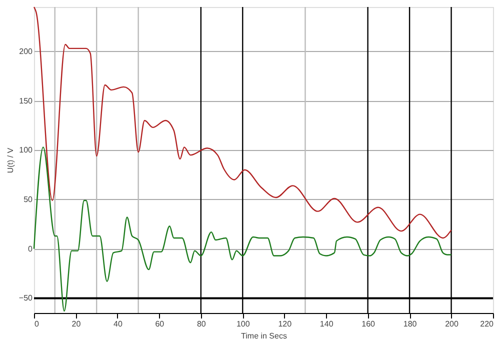 This screenshot has height=346, width=500. Describe the element at coordinates (26, 298) in the screenshot. I see `y-tick-label: −50` at that location.